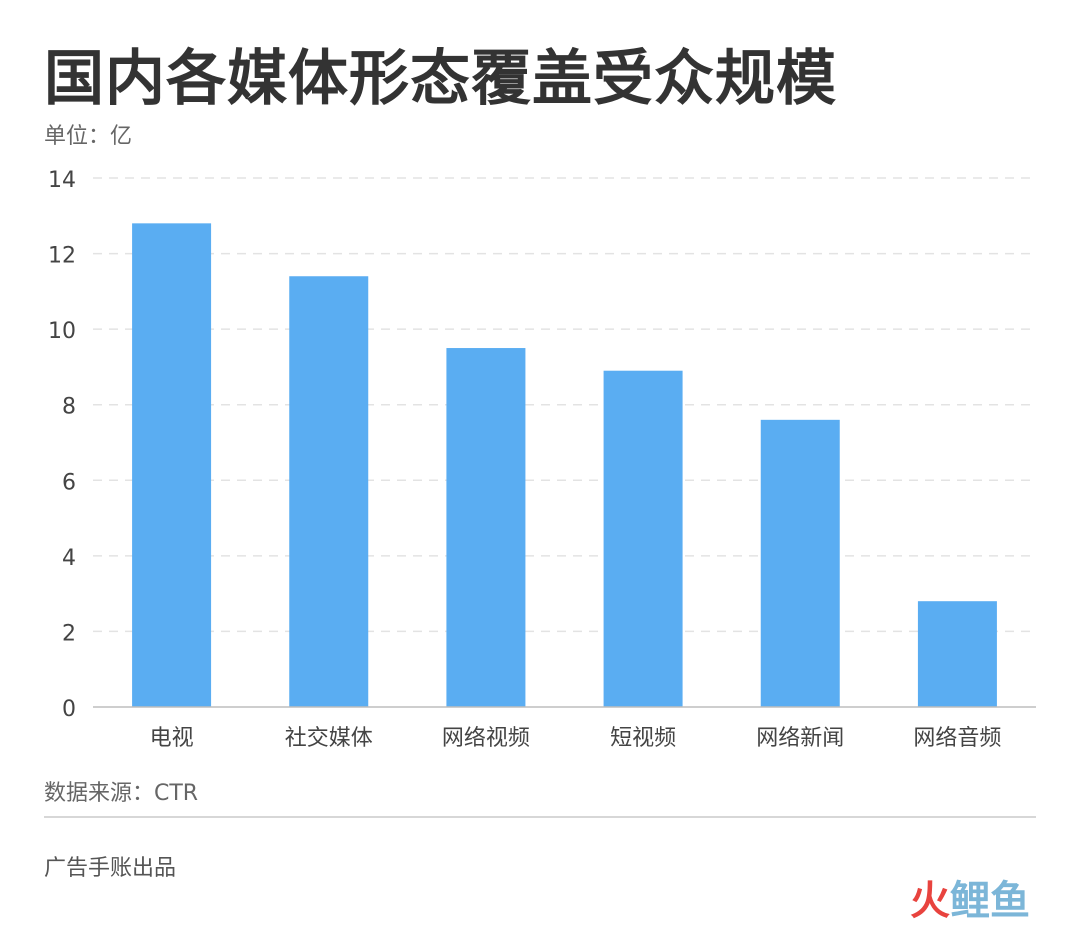 The width and height of the screenshot is (1080, 926). Describe the element at coordinates (69, 558) in the screenshot. I see `y-tick-label: 4` at that location.